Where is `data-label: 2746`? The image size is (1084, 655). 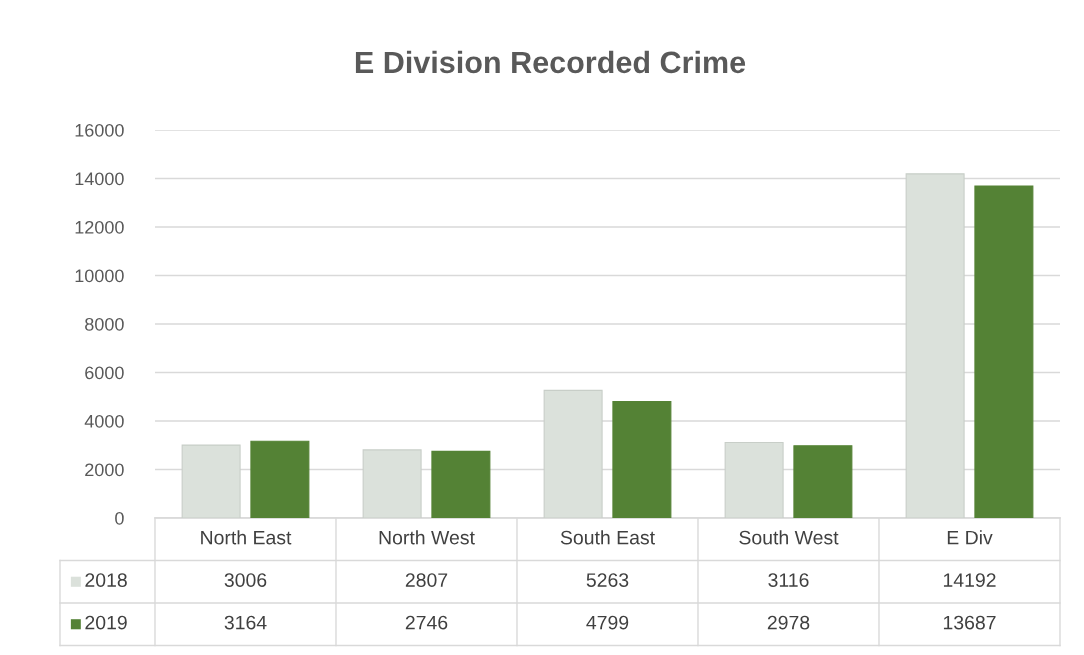 data-label: 2746 is located at coordinates (426, 622).